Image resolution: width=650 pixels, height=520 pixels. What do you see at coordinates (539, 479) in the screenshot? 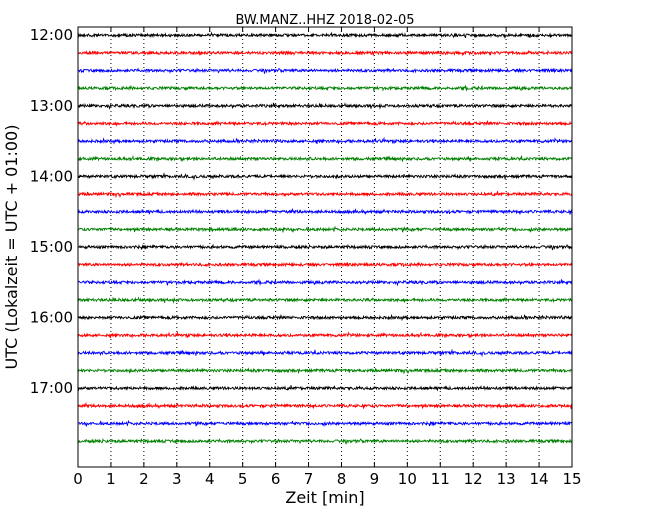
I see `x-tick-label: 14` at bounding box center [539, 479].